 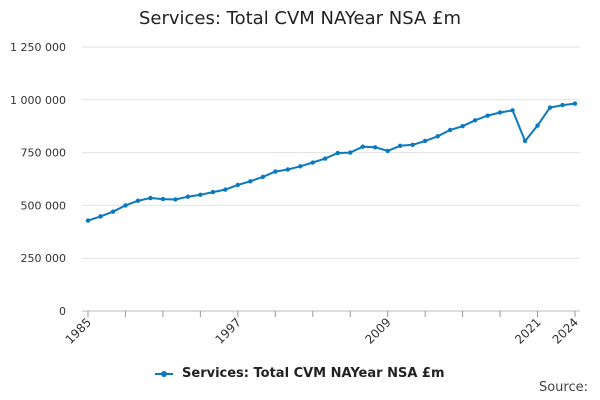 I want to click on y-axis: 0 250 000 500 000 750 000 1 000 000 1 250 000, so click(x=38, y=179).